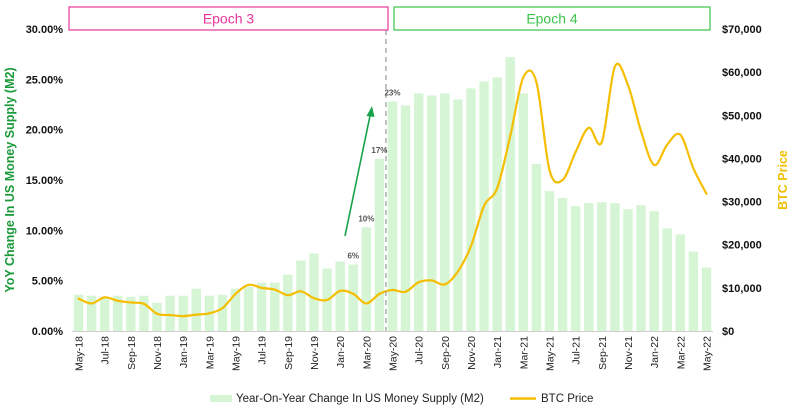 The height and width of the screenshot is (409, 793). Describe the element at coordinates (742, 116) in the screenshot. I see `y-tick-right-5: $50,000` at that location.